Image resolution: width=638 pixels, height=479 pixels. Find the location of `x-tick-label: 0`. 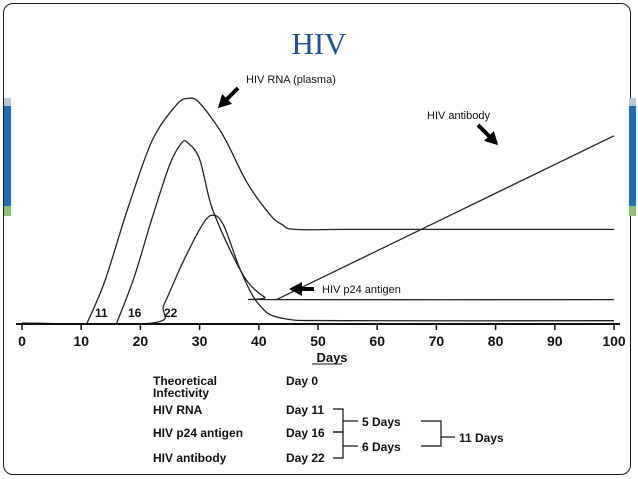

x-tick-label: 0 is located at coordinates (22, 341).